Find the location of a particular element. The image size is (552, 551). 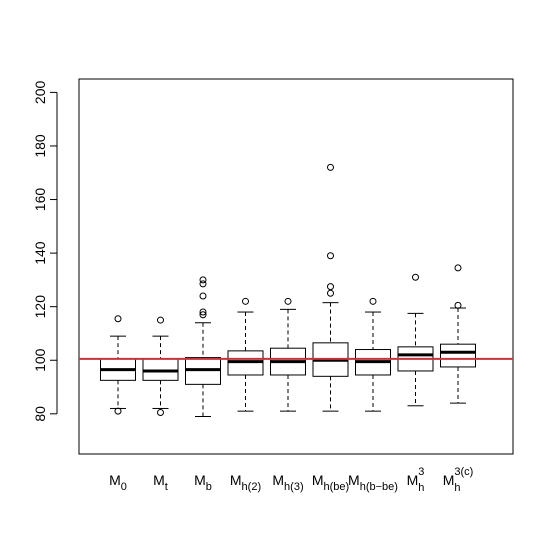

x-tick-label: Mb is located at coordinates (203, 482).